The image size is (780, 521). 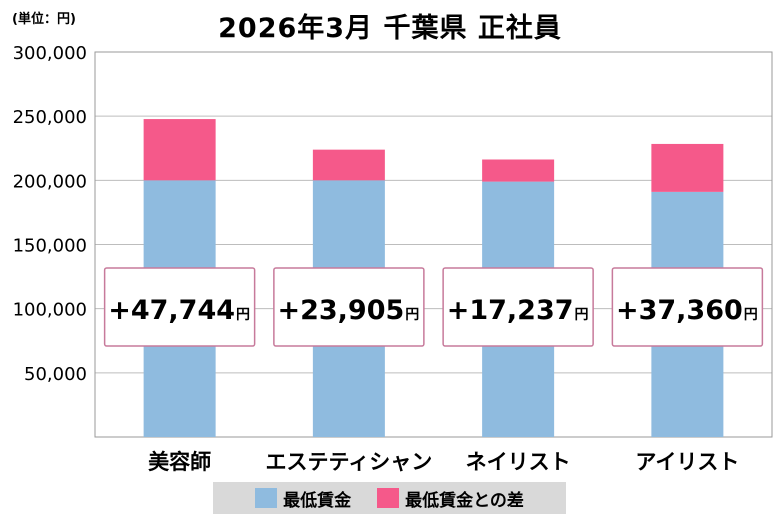 What do you see at coordinates (50, 181) in the screenshot?
I see `y-tick-label: 200,000` at bounding box center [50, 181].